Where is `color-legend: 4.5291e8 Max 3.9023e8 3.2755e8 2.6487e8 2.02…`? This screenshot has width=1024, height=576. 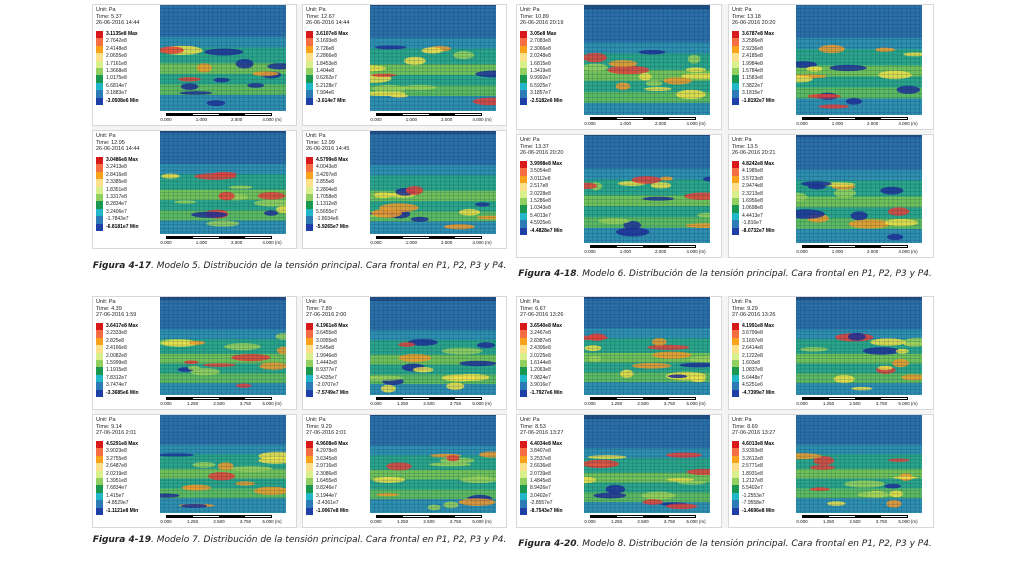
color-legend: 4.5291e8 Max 3.9023e8 3.2755e8 2.6487e8 2.02… is located at coordinates (126, 478).